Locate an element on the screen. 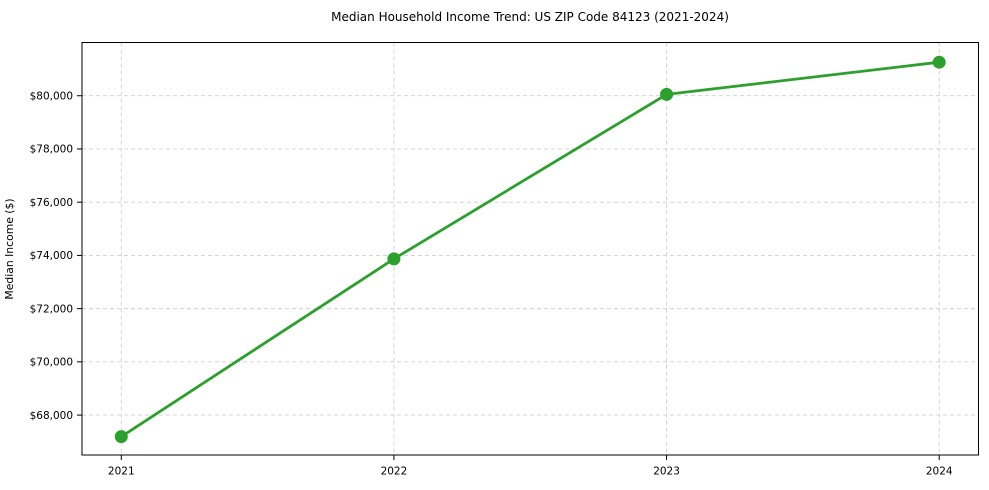  y-tick-label: $70,000 is located at coordinates (51, 363).